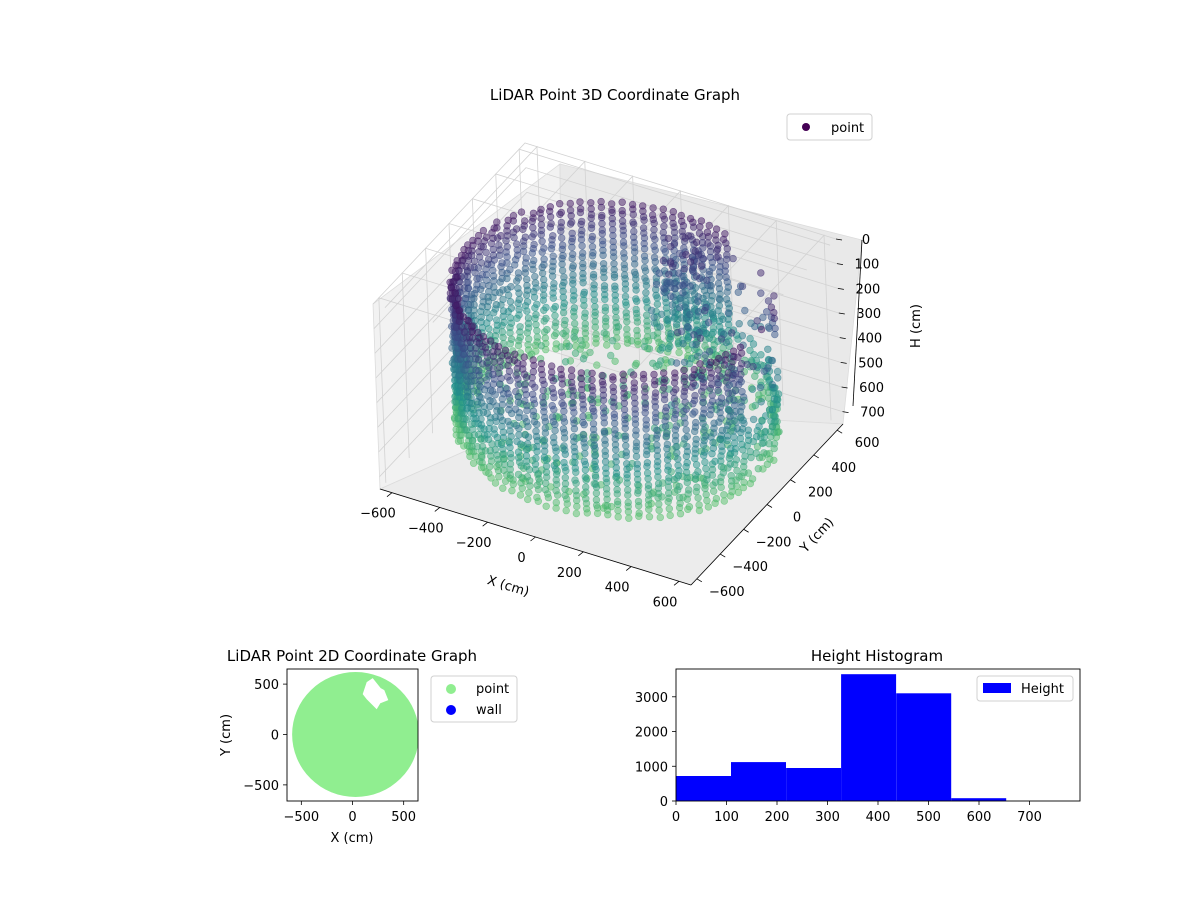 Image resolution: width=1200 pixels, height=900 pixels. I want to click on hist-ytick-label: 1000, so click(651, 767).